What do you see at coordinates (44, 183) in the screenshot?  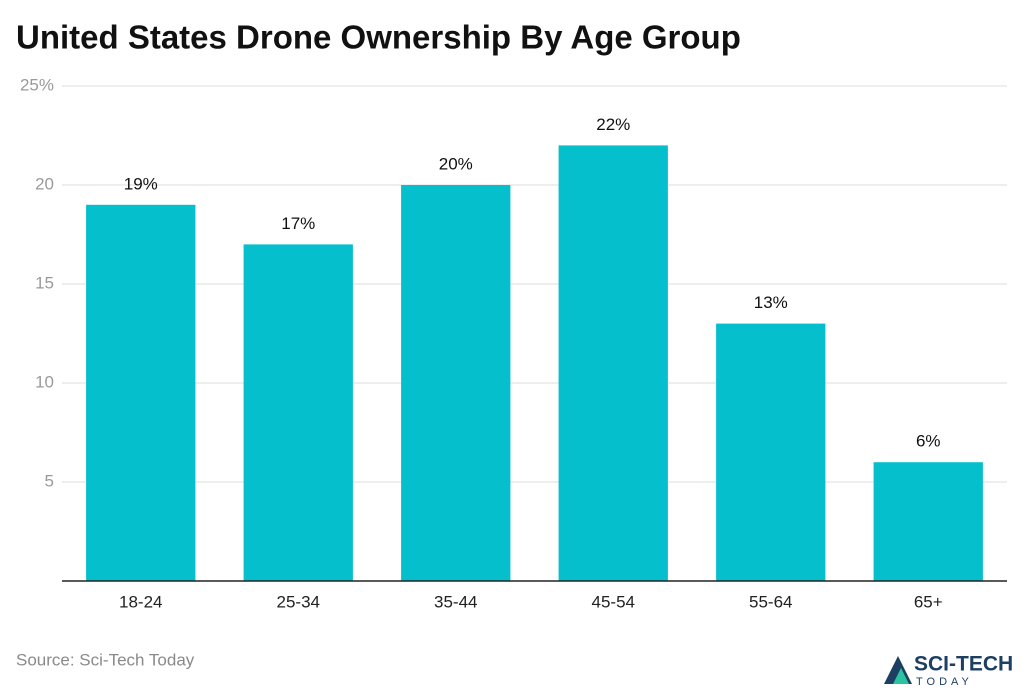 I see `y-tick-label: 20` at bounding box center [44, 183].